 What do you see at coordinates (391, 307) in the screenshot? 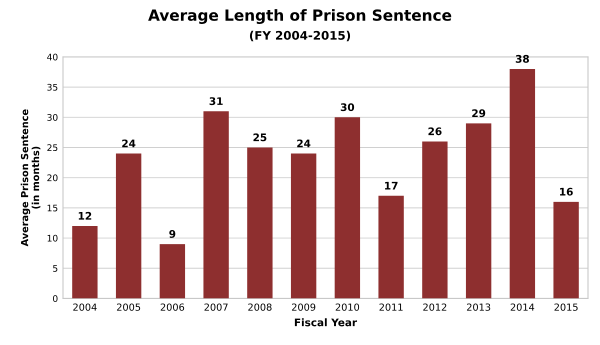
I see `x-tick-label: 2011` at bounding box center [391, 307].